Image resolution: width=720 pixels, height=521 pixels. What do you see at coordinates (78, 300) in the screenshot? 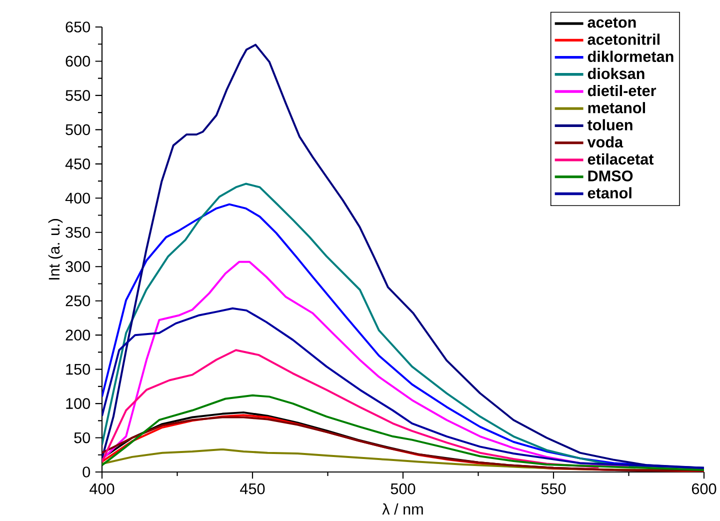
I see `y-tick-label: 250` at bounding box center [78, 300].